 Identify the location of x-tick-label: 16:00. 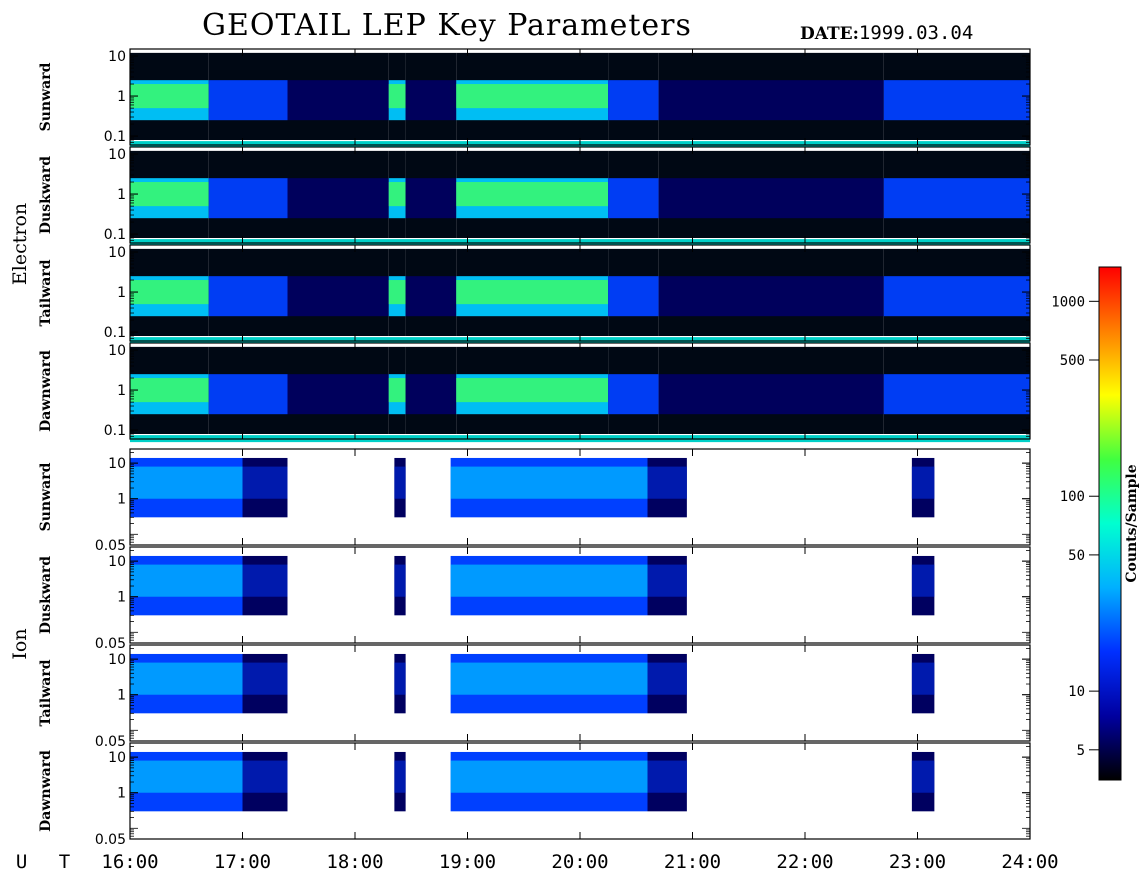
(129, 862).